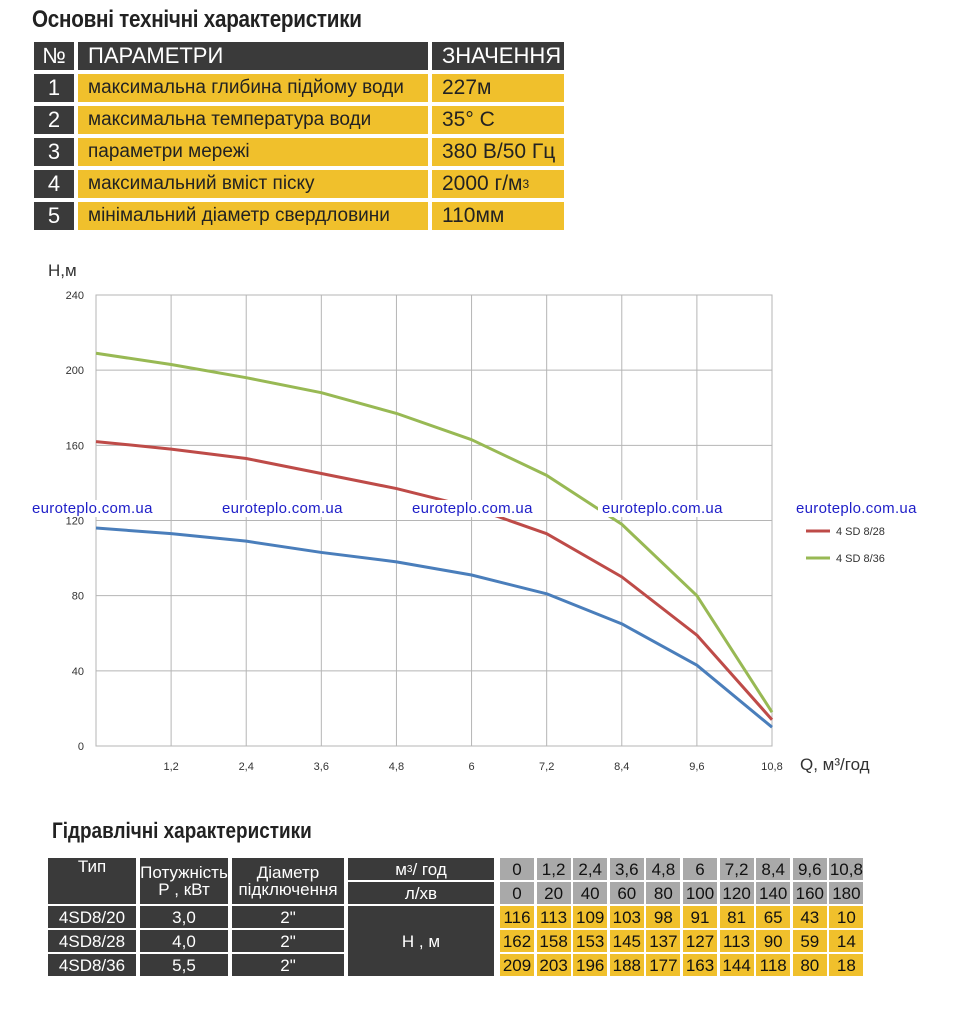 The image size is (972, 1024). I want to click on head-value-cell: 137, so click(663, 941).